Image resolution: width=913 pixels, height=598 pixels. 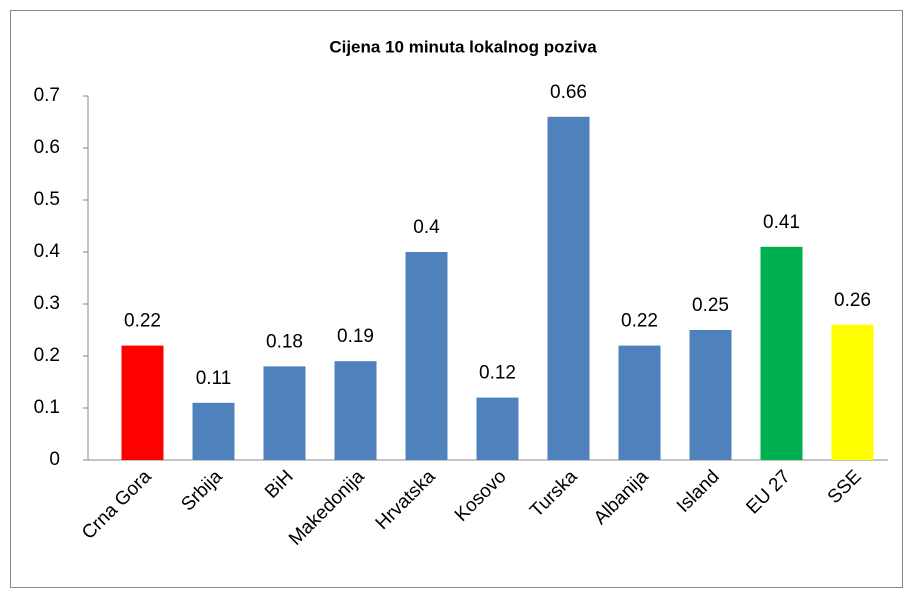 What do you see at coordinates (463, 46) in the screenshot?
I see `chart-title: Cijena 10 minuta lokalnog poziva` at bounding box center [463, 46].